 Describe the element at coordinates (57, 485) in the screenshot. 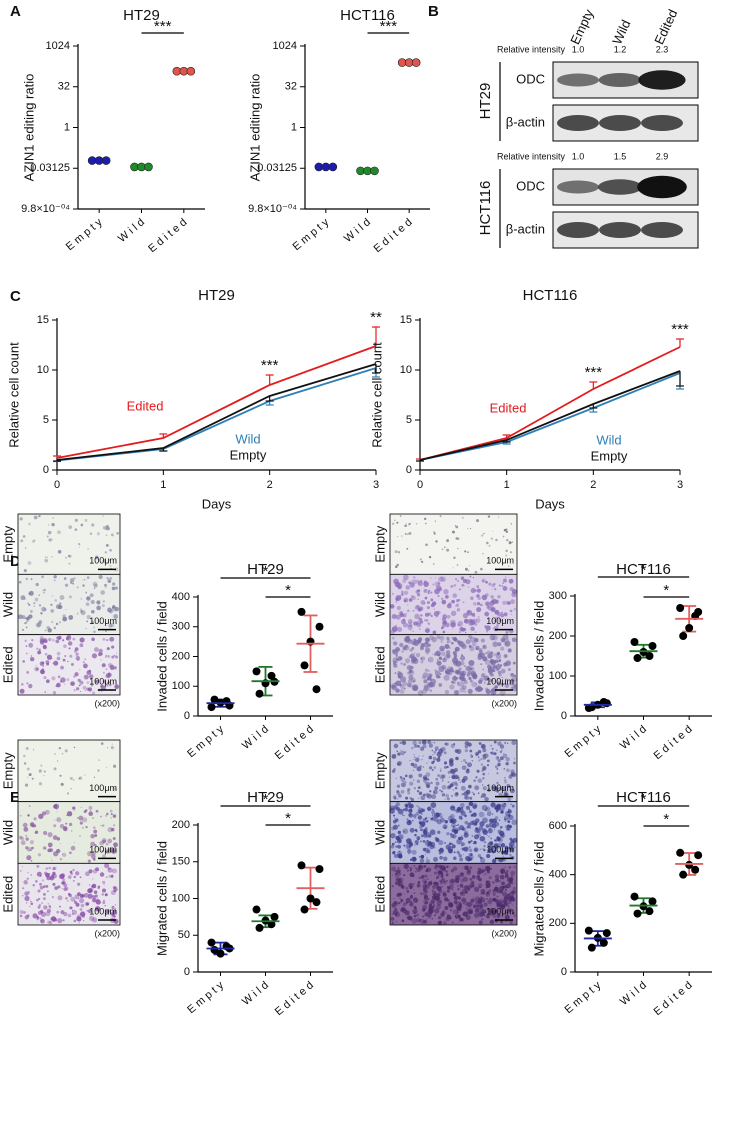

I see `x-tick-label: 0` at that location.